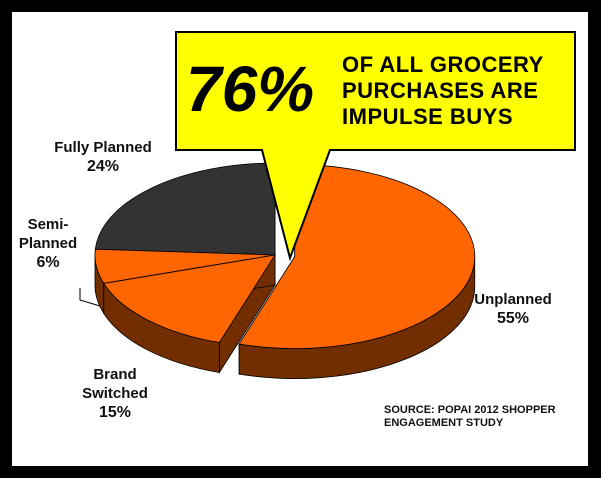 The height and width of the screenshot is (478, 601). Describe the element at coordinates (513, 309) in the screenshot. I see `slice-label: Unplanned 55%` at that location.